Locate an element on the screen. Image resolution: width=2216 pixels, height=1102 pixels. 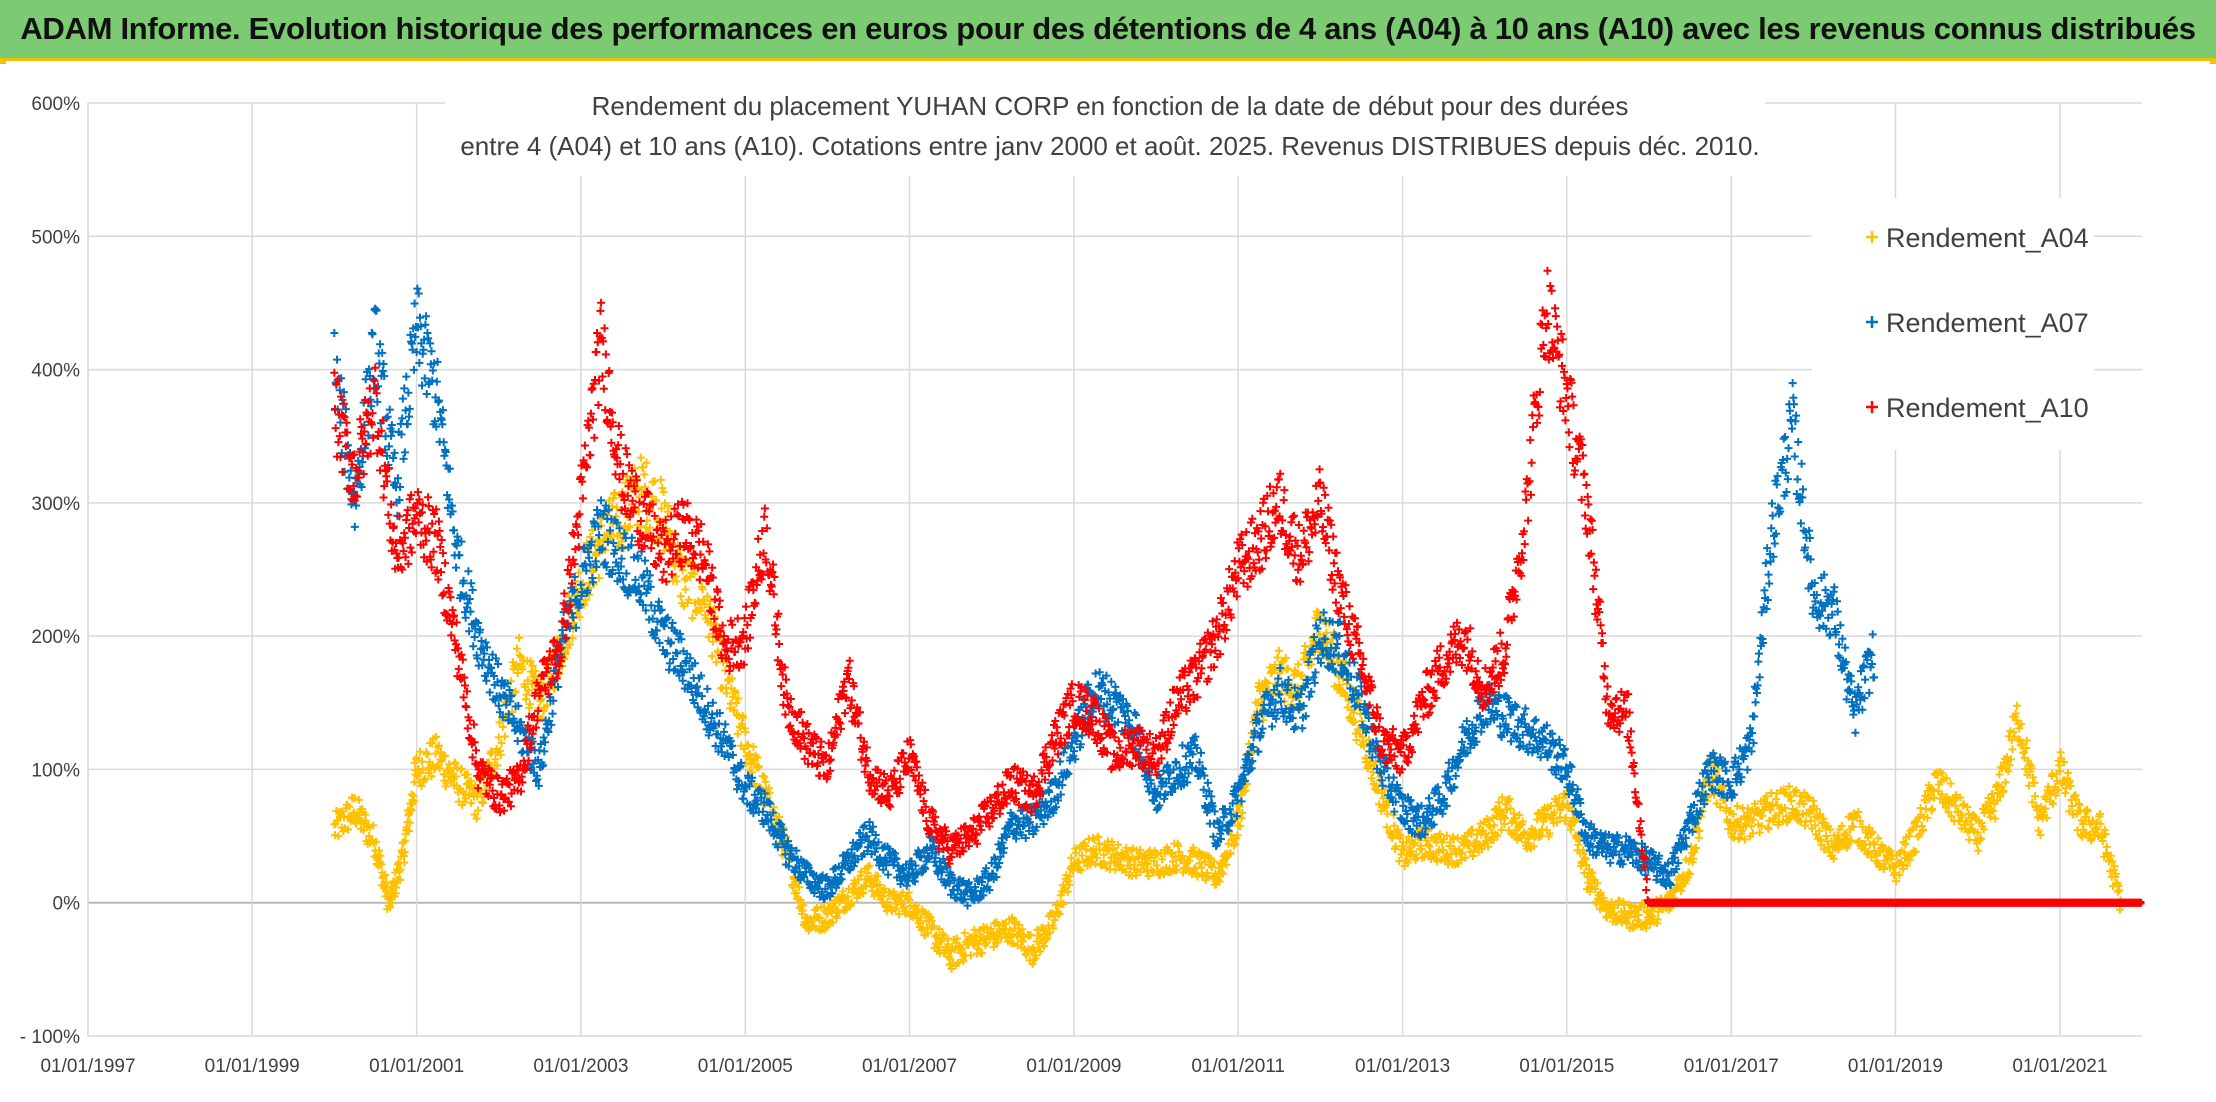
y-axis-ticks: - 100%0%100%200%300%400%500%600% is located at coordinates (50, 571).